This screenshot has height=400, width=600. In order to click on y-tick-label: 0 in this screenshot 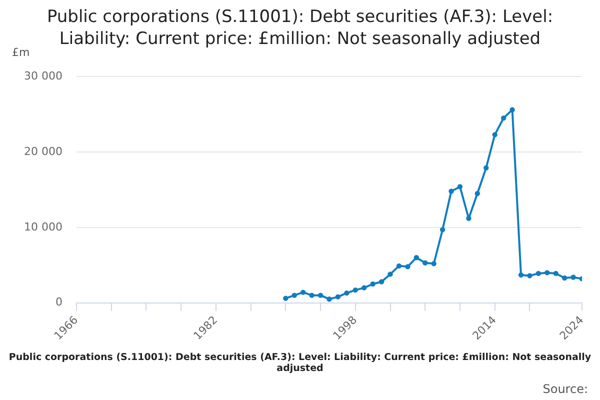, I will do `click(58, 302)`.